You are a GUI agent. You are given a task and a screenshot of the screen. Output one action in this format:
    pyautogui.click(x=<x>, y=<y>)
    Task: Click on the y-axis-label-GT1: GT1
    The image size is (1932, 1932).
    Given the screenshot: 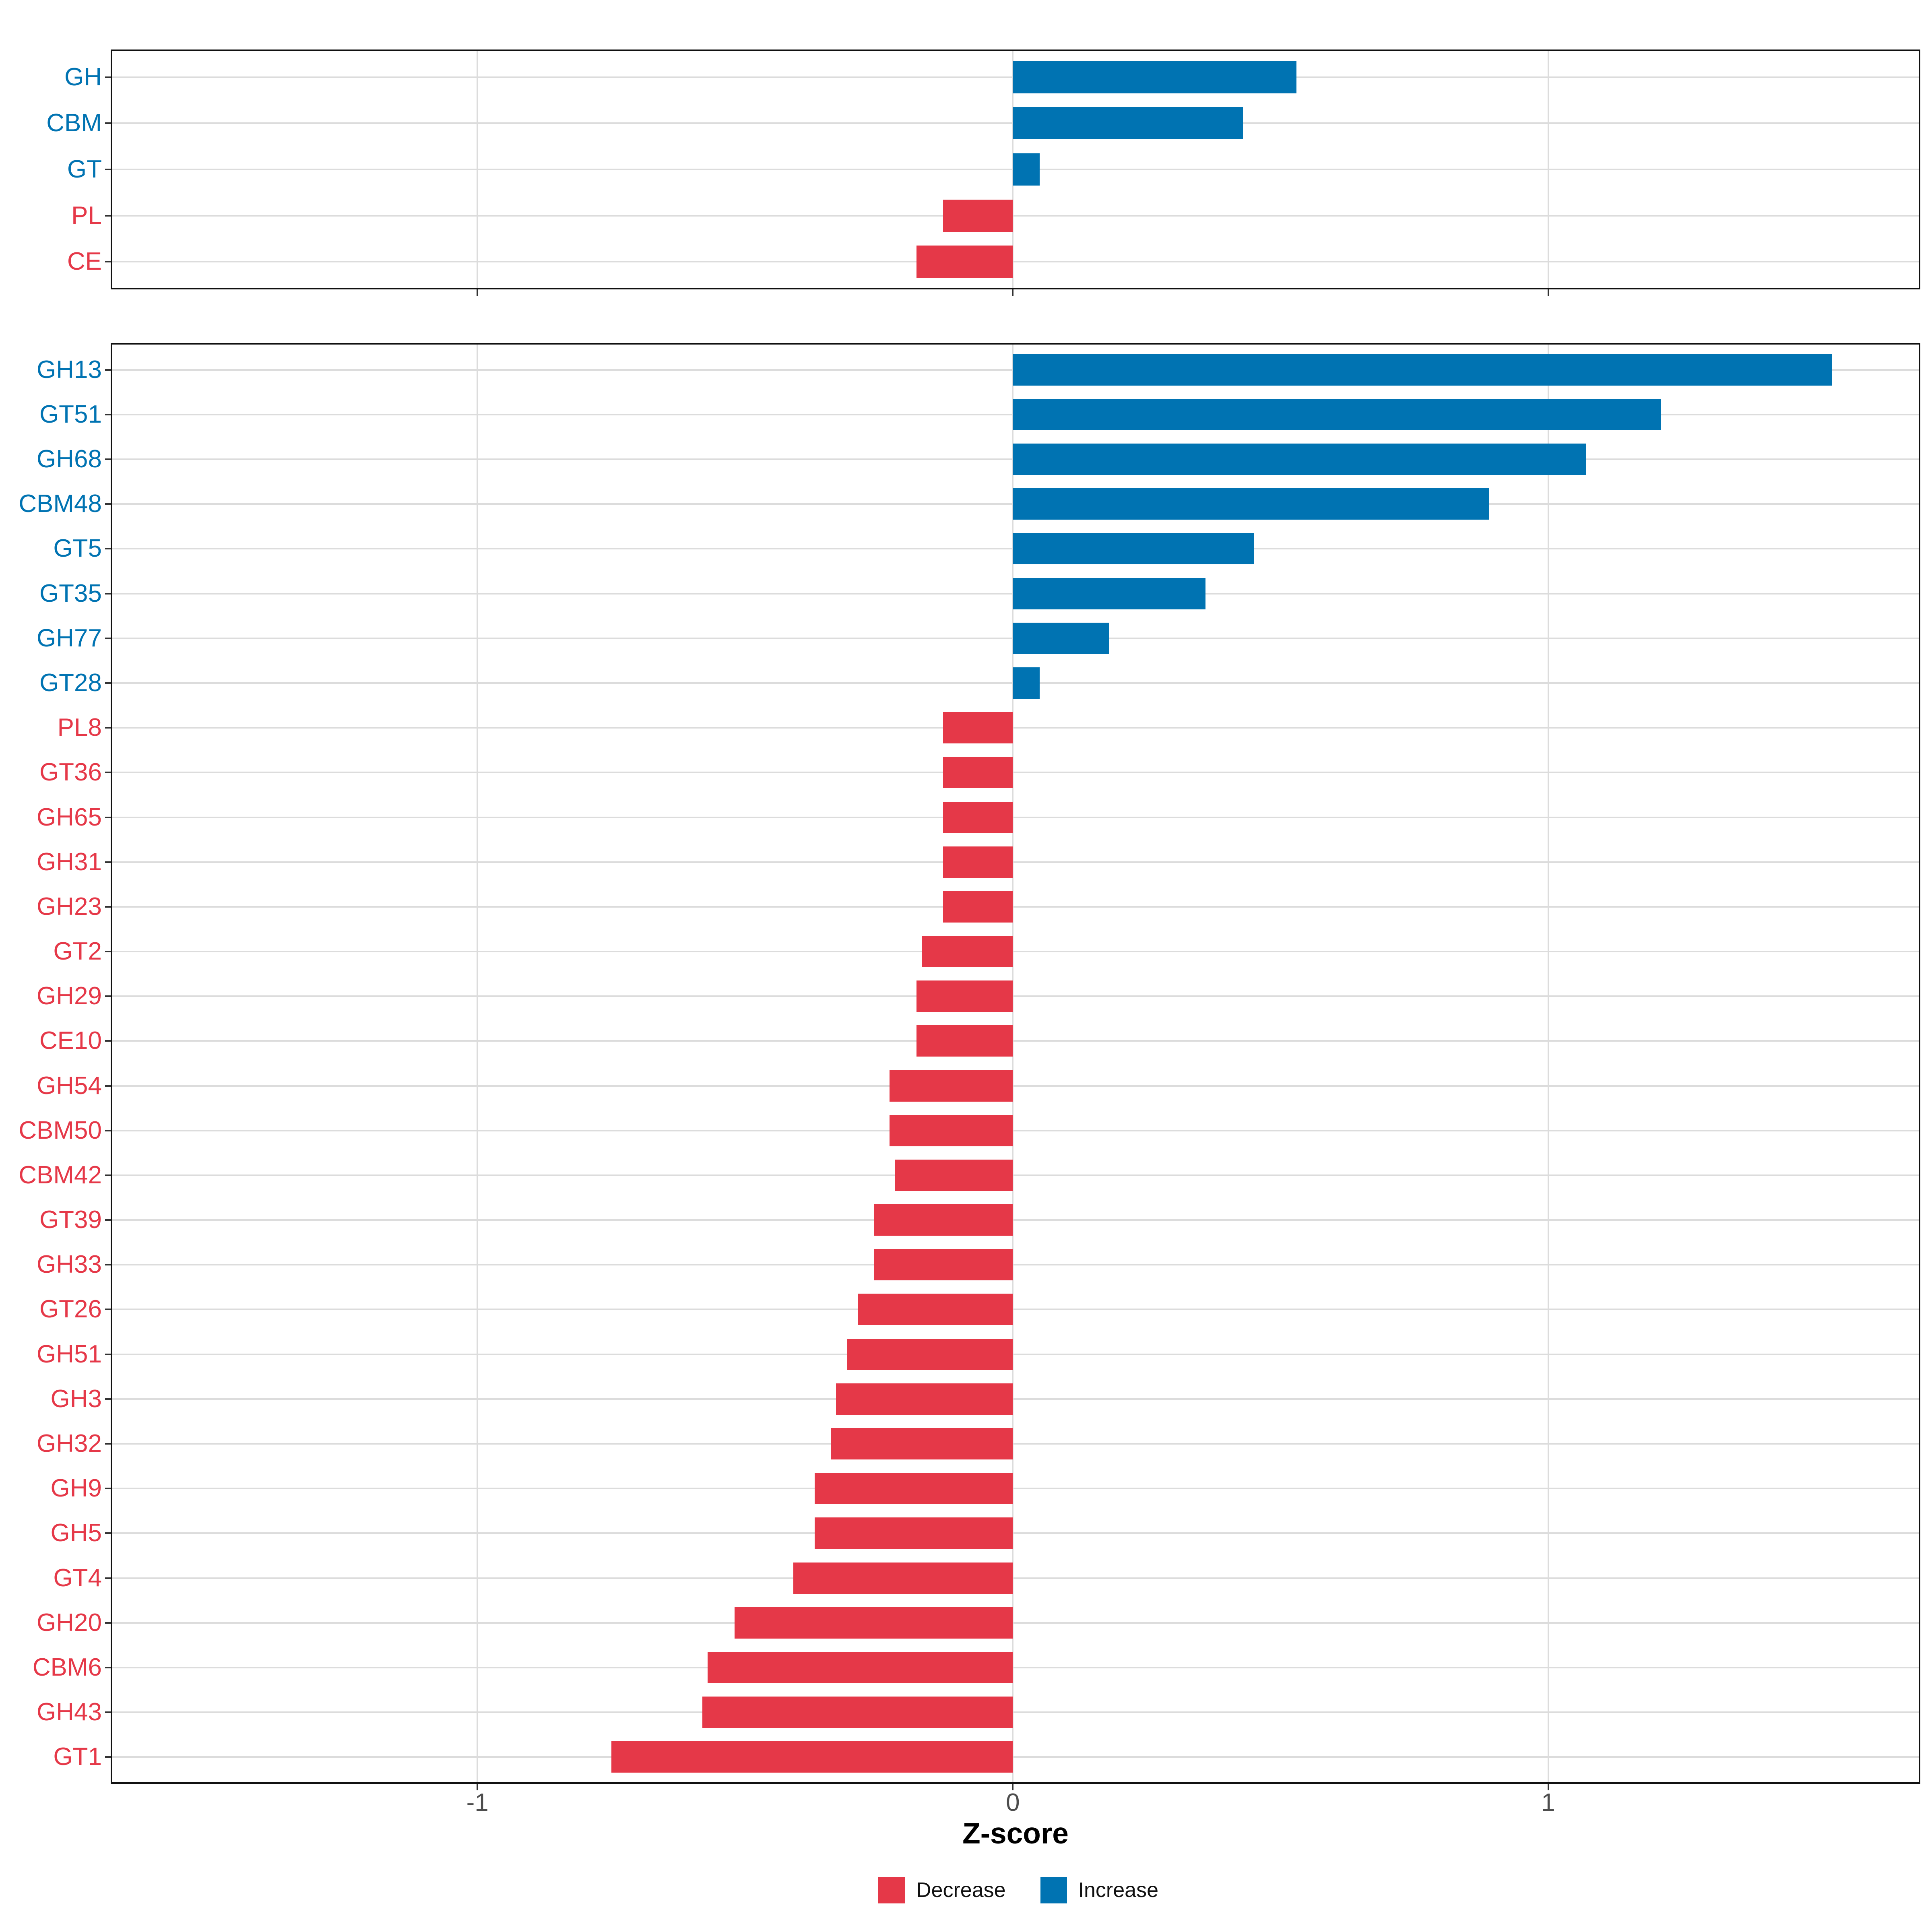 What is the action you would take?
    pyautogui.click(x=77, y=1757)
    